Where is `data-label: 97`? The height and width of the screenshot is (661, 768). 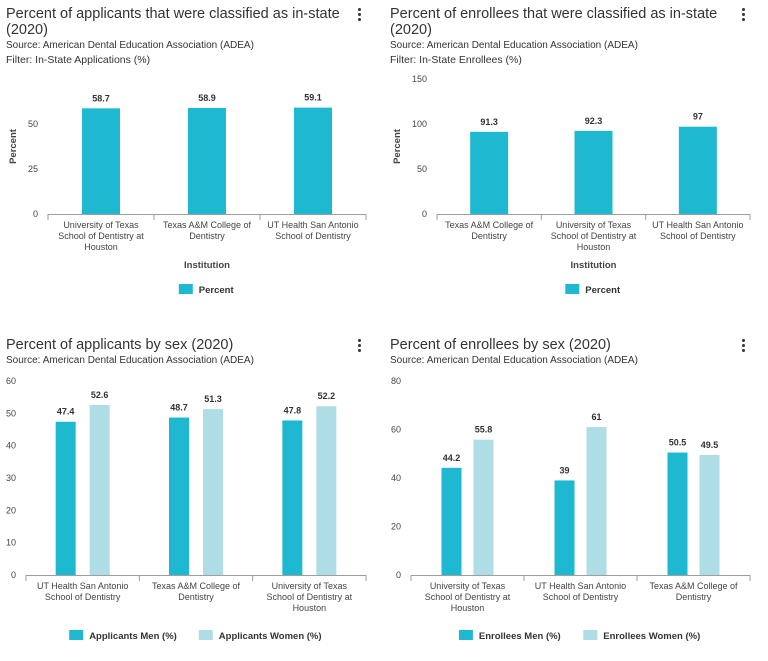
data-label: 97 is located at coordinates (698, 117).